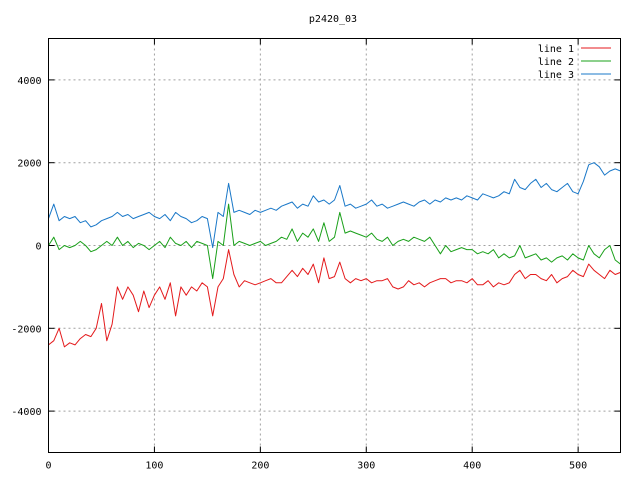  I want to click on x-tick-label: 500, so click(578, 466).